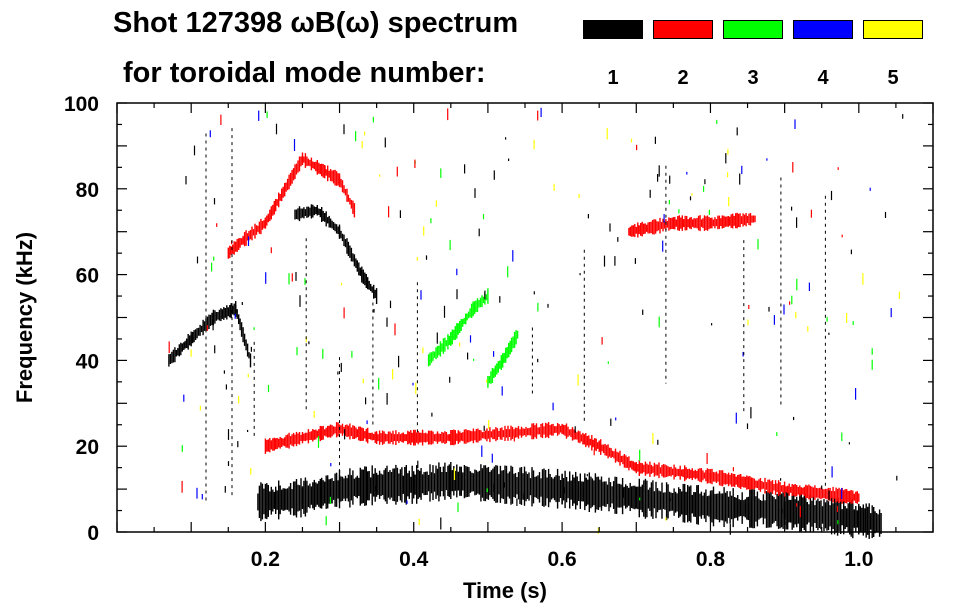 This screenshot has width=963, height=615. I want to click on y-tick-label: 80, so click(87, 190).